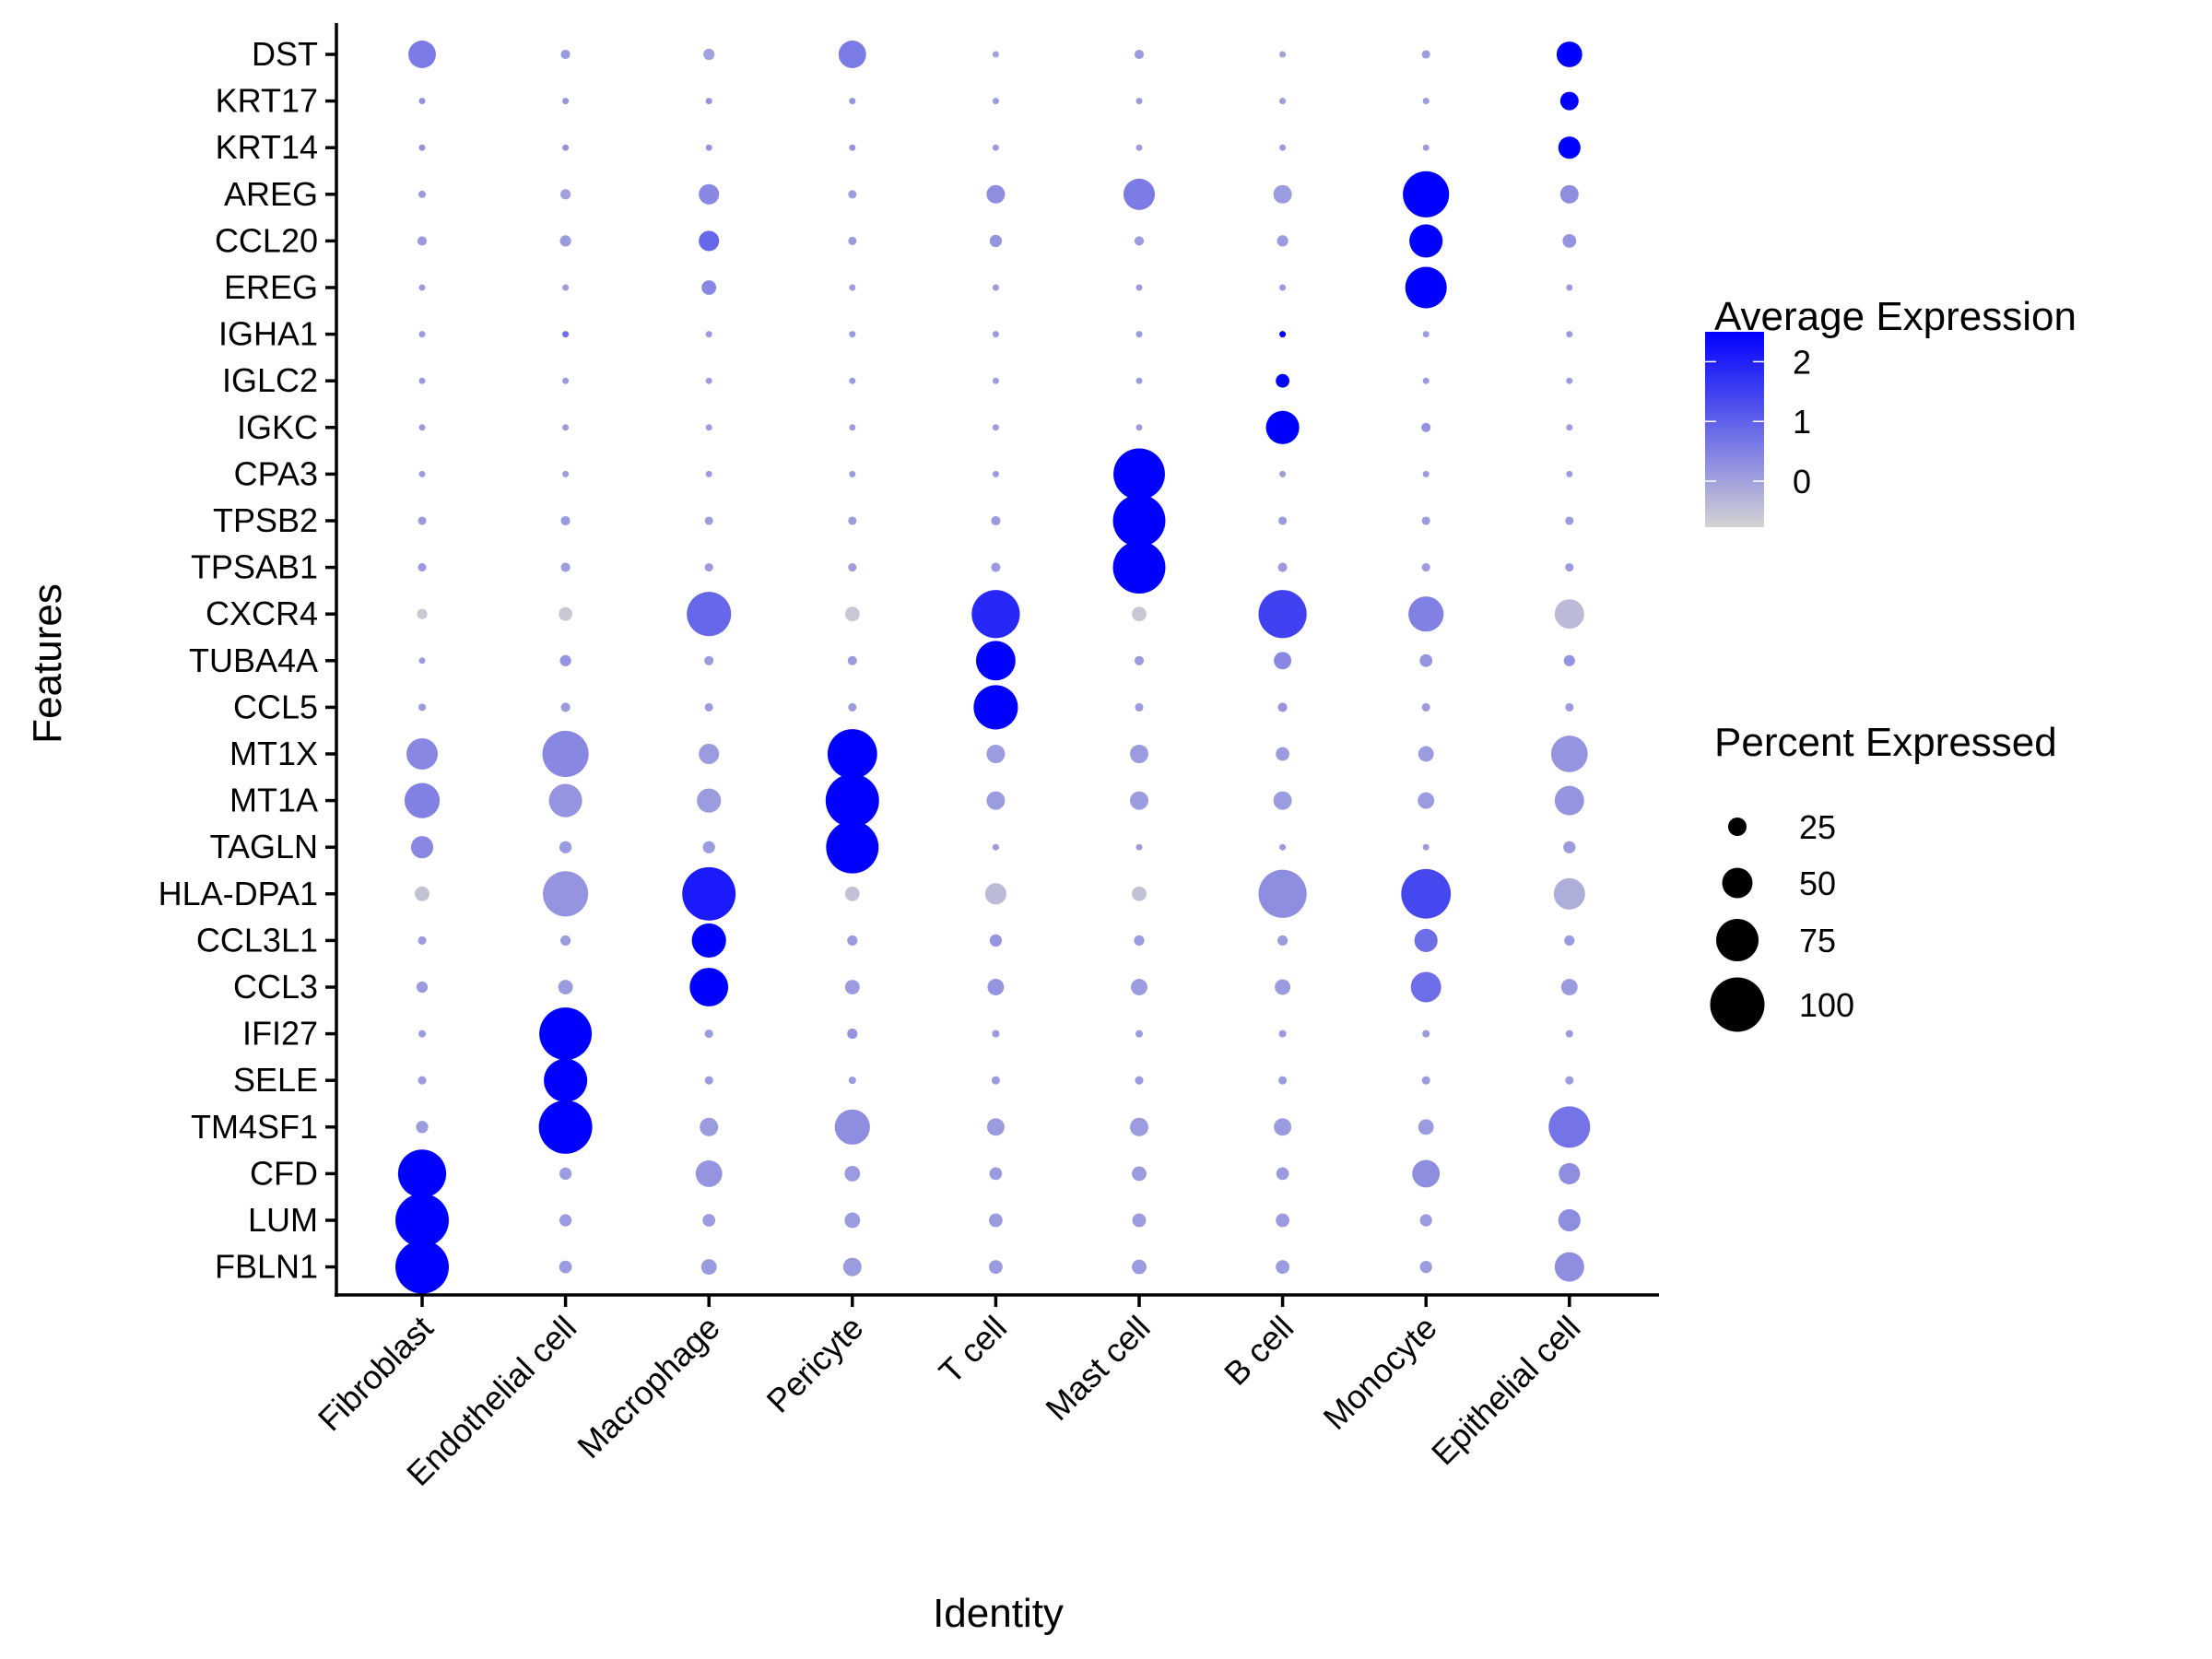  What do you see at coordinates (996, 987) in the screenshot?
I see `dot-ccl3-t-cell` at bounding box center [996, 987].